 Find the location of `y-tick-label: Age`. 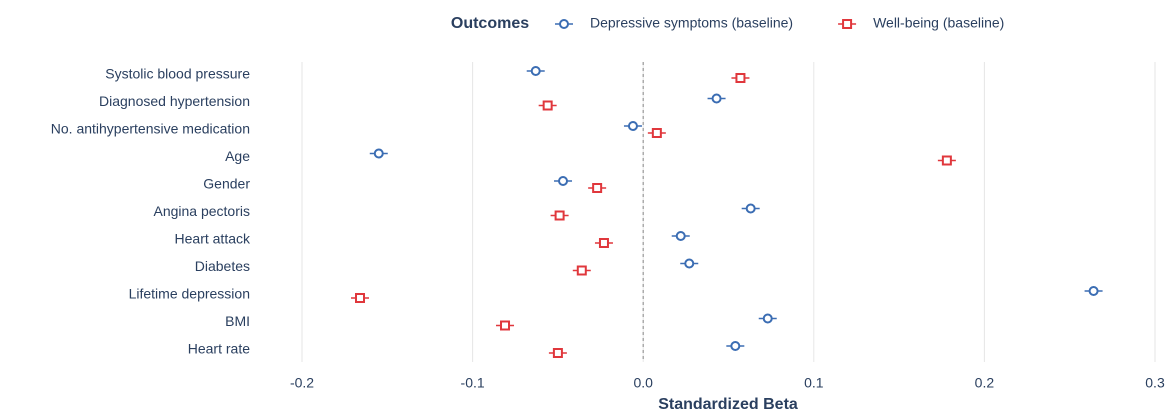

y-tick-label: Age is located at coordinates (237, 156).